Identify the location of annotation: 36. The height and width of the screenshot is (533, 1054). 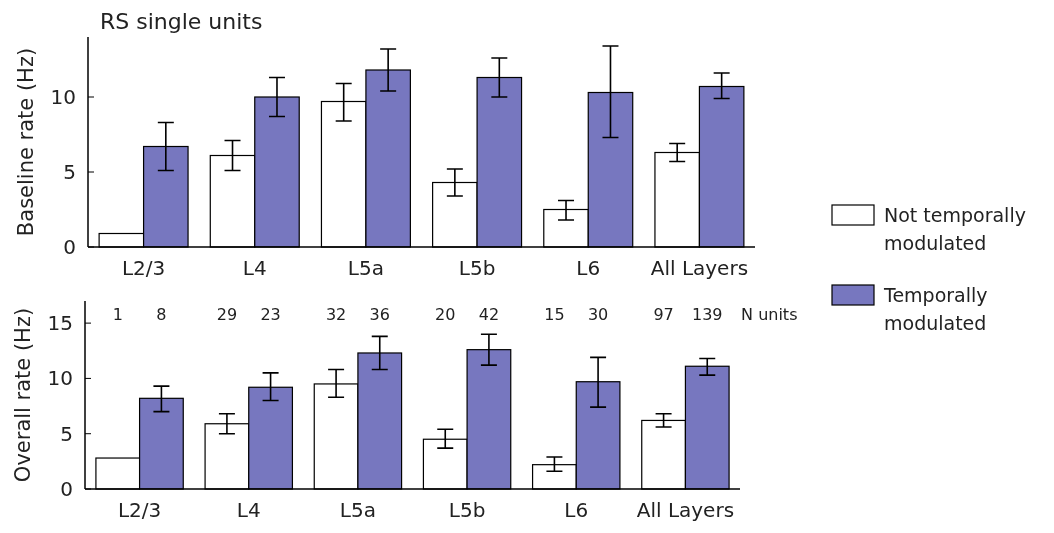
(379, 314).